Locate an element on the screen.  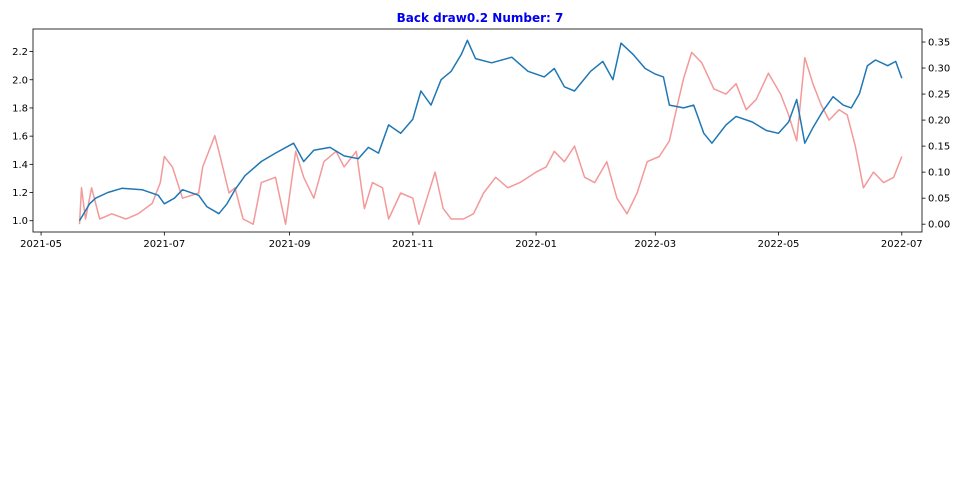
y-right-tick-label: 0.35 is located at coordinates (939, 43).